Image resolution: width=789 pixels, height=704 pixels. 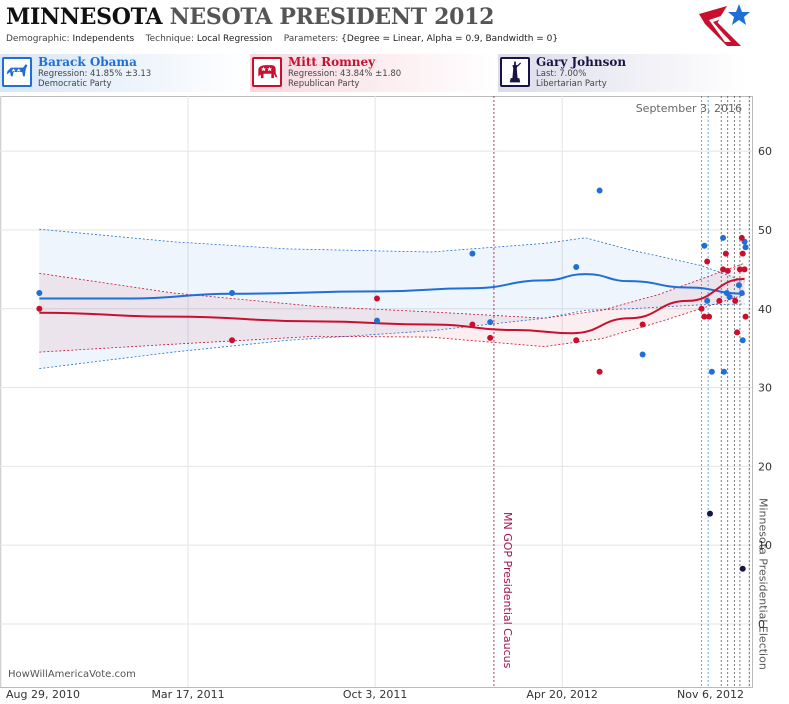 I want to click on elephant-icon, so click(x=267, y=72).